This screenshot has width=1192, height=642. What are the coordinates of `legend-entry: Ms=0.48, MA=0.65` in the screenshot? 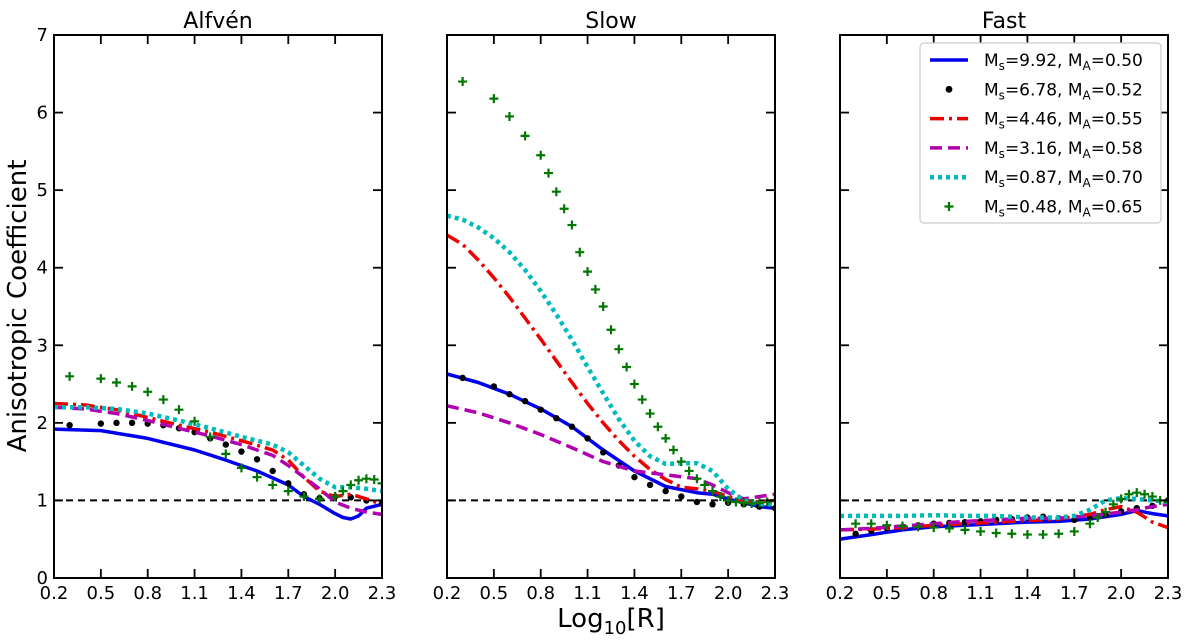 It's located at (1043, 209).